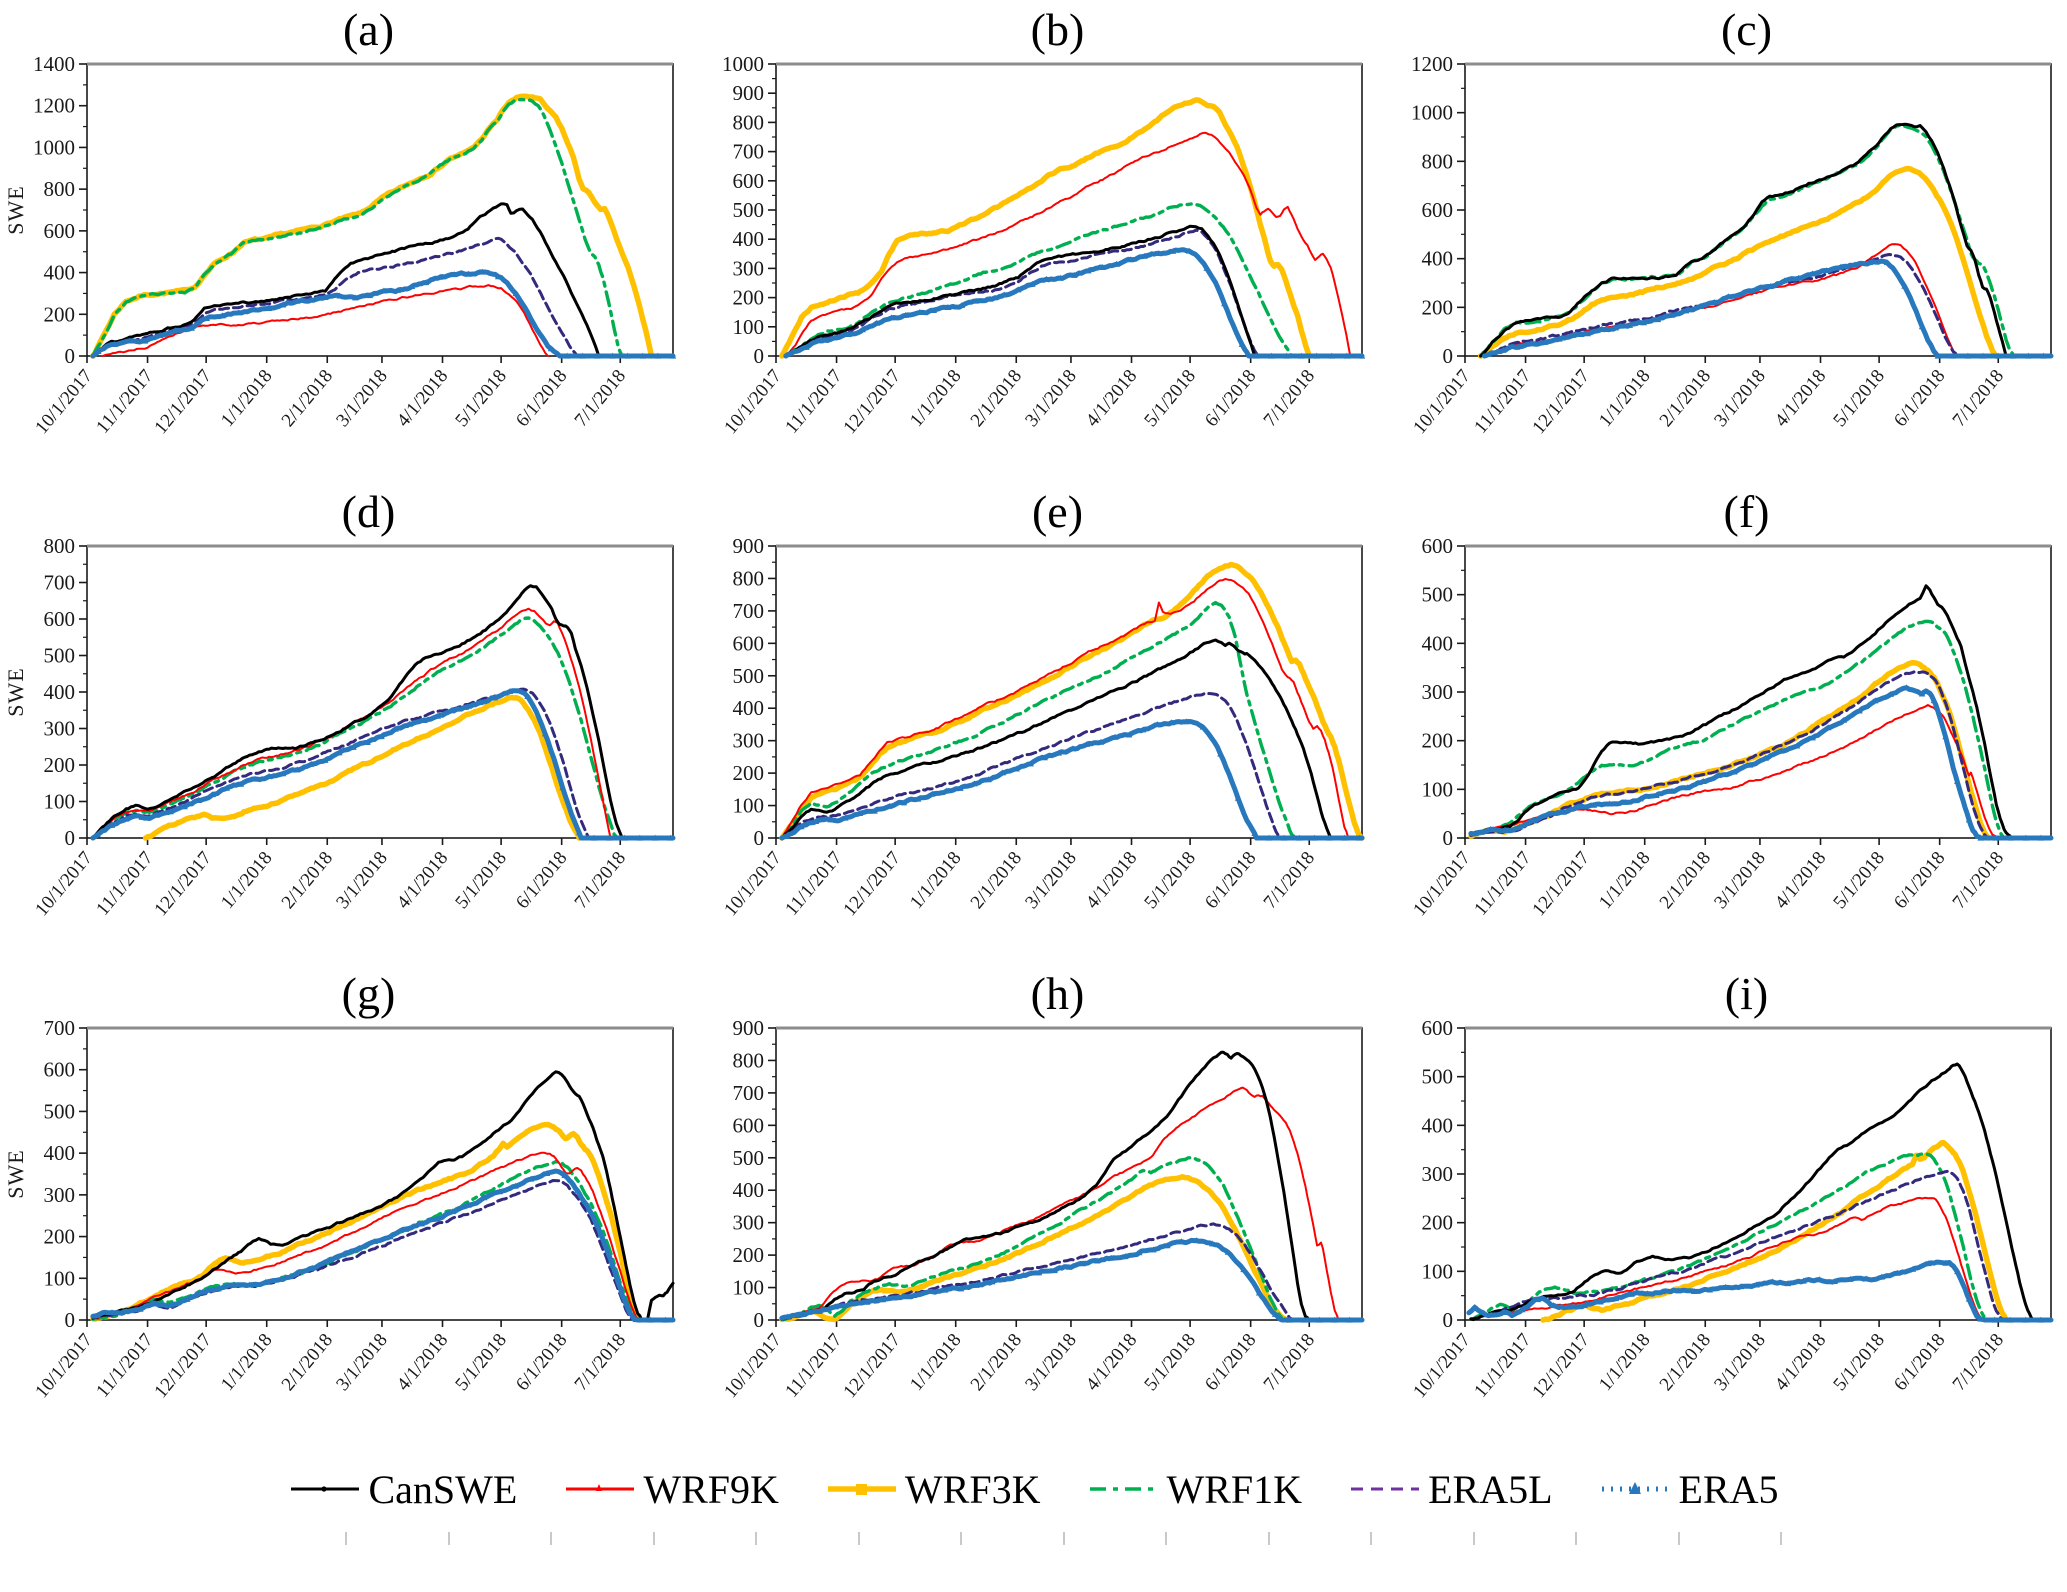  Describe the element at coordinates (1728, 1489) in the screenshot. I see `legend-label-ERA5: ERA5` at that location.